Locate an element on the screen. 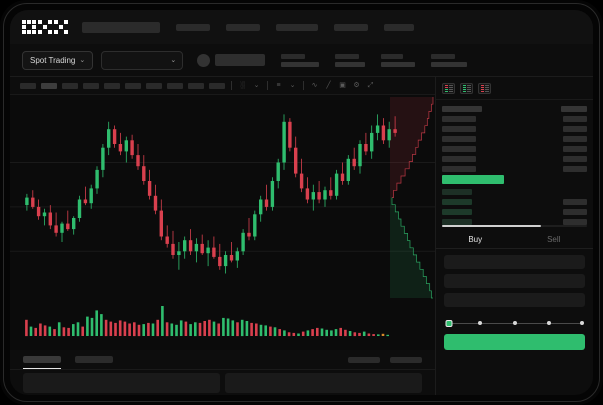 The width and height of the screenshot is (603, 405). orderbook-price-header is located at coordinates (462, 109).